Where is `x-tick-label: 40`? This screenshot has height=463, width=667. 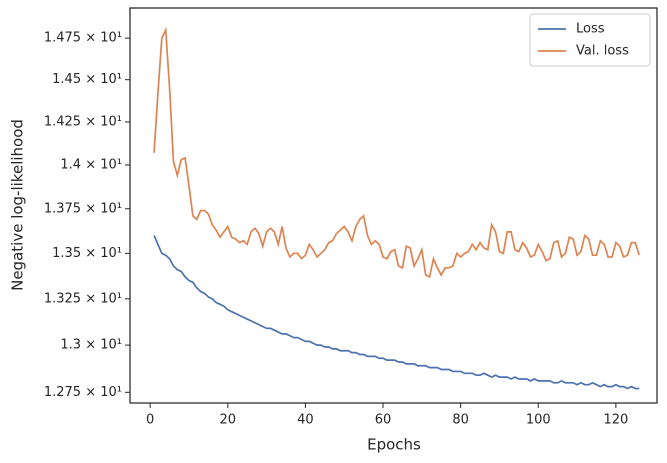
x-tick-label: 40 is located at coordinates (305, 420).